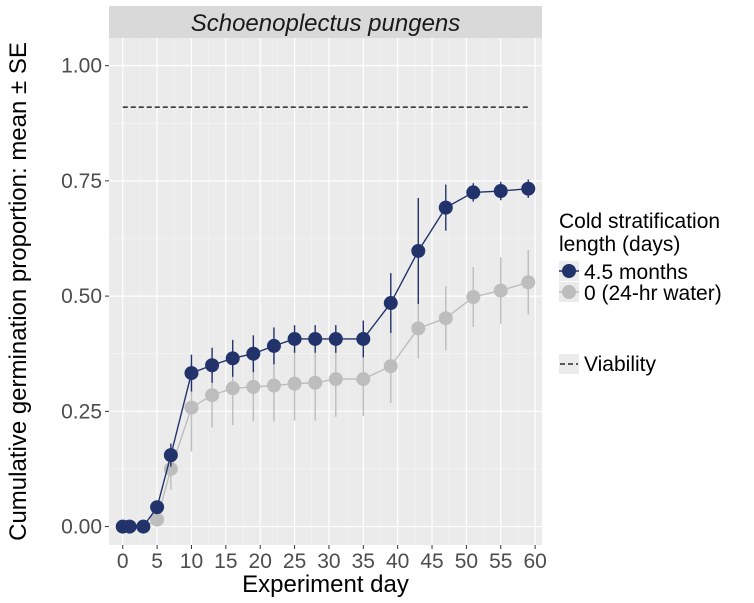  I want to click on x-tick-label: 30, so click(328, 561).